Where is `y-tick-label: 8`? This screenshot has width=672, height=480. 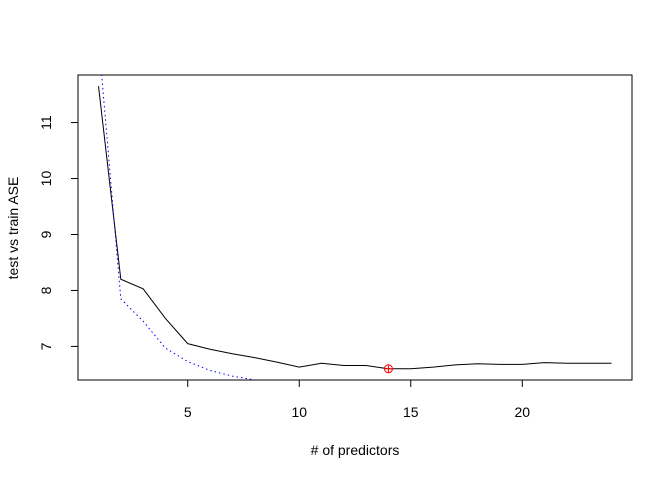 y-tick-label: 8 is located at coordinates (46, 290).